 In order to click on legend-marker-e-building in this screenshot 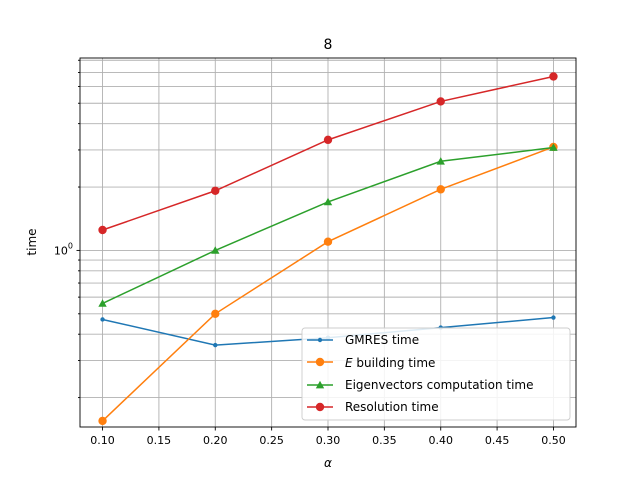, I will do `click(320, 362)`.